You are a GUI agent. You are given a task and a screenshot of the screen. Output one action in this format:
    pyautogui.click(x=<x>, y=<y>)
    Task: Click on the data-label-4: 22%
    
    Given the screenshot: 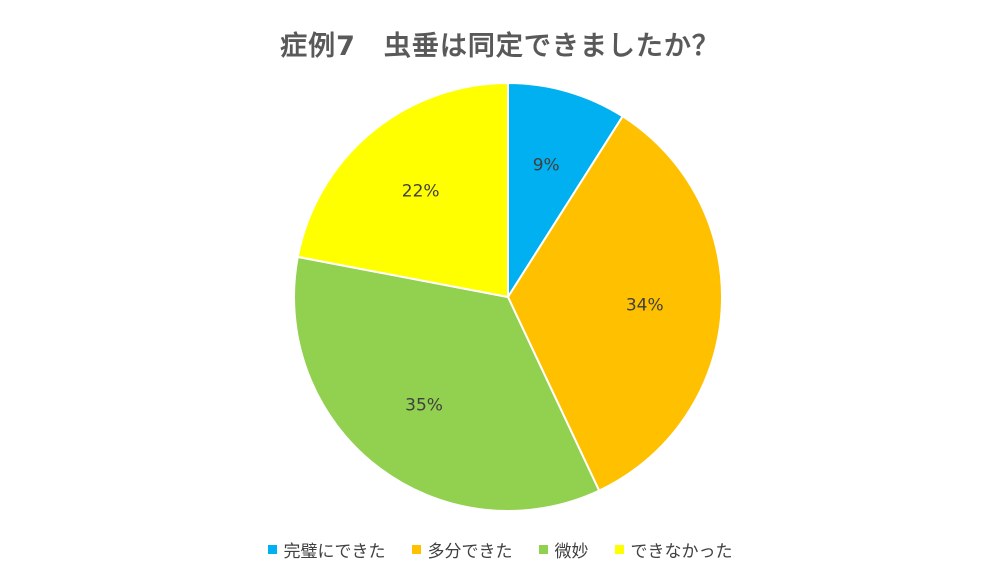 What is the action you would take?
    pyautogui.click(x=421, y=191)
    